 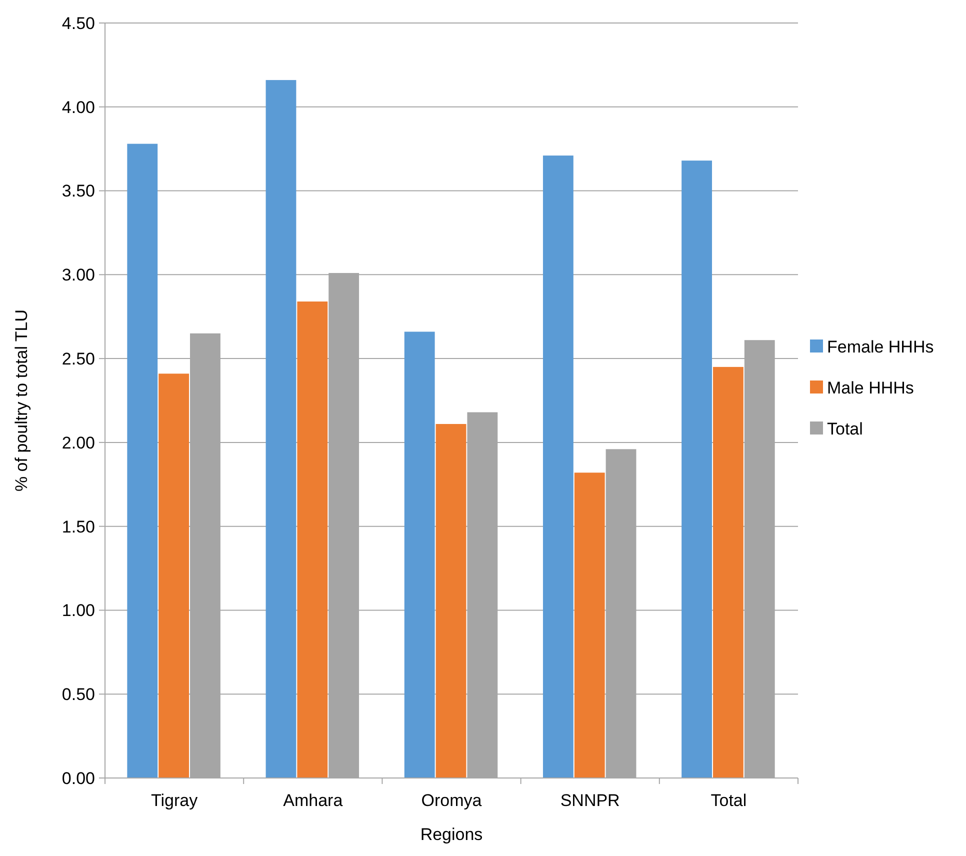 I want to click on y-tick-label: 3.00, so click(x=78, y=275).